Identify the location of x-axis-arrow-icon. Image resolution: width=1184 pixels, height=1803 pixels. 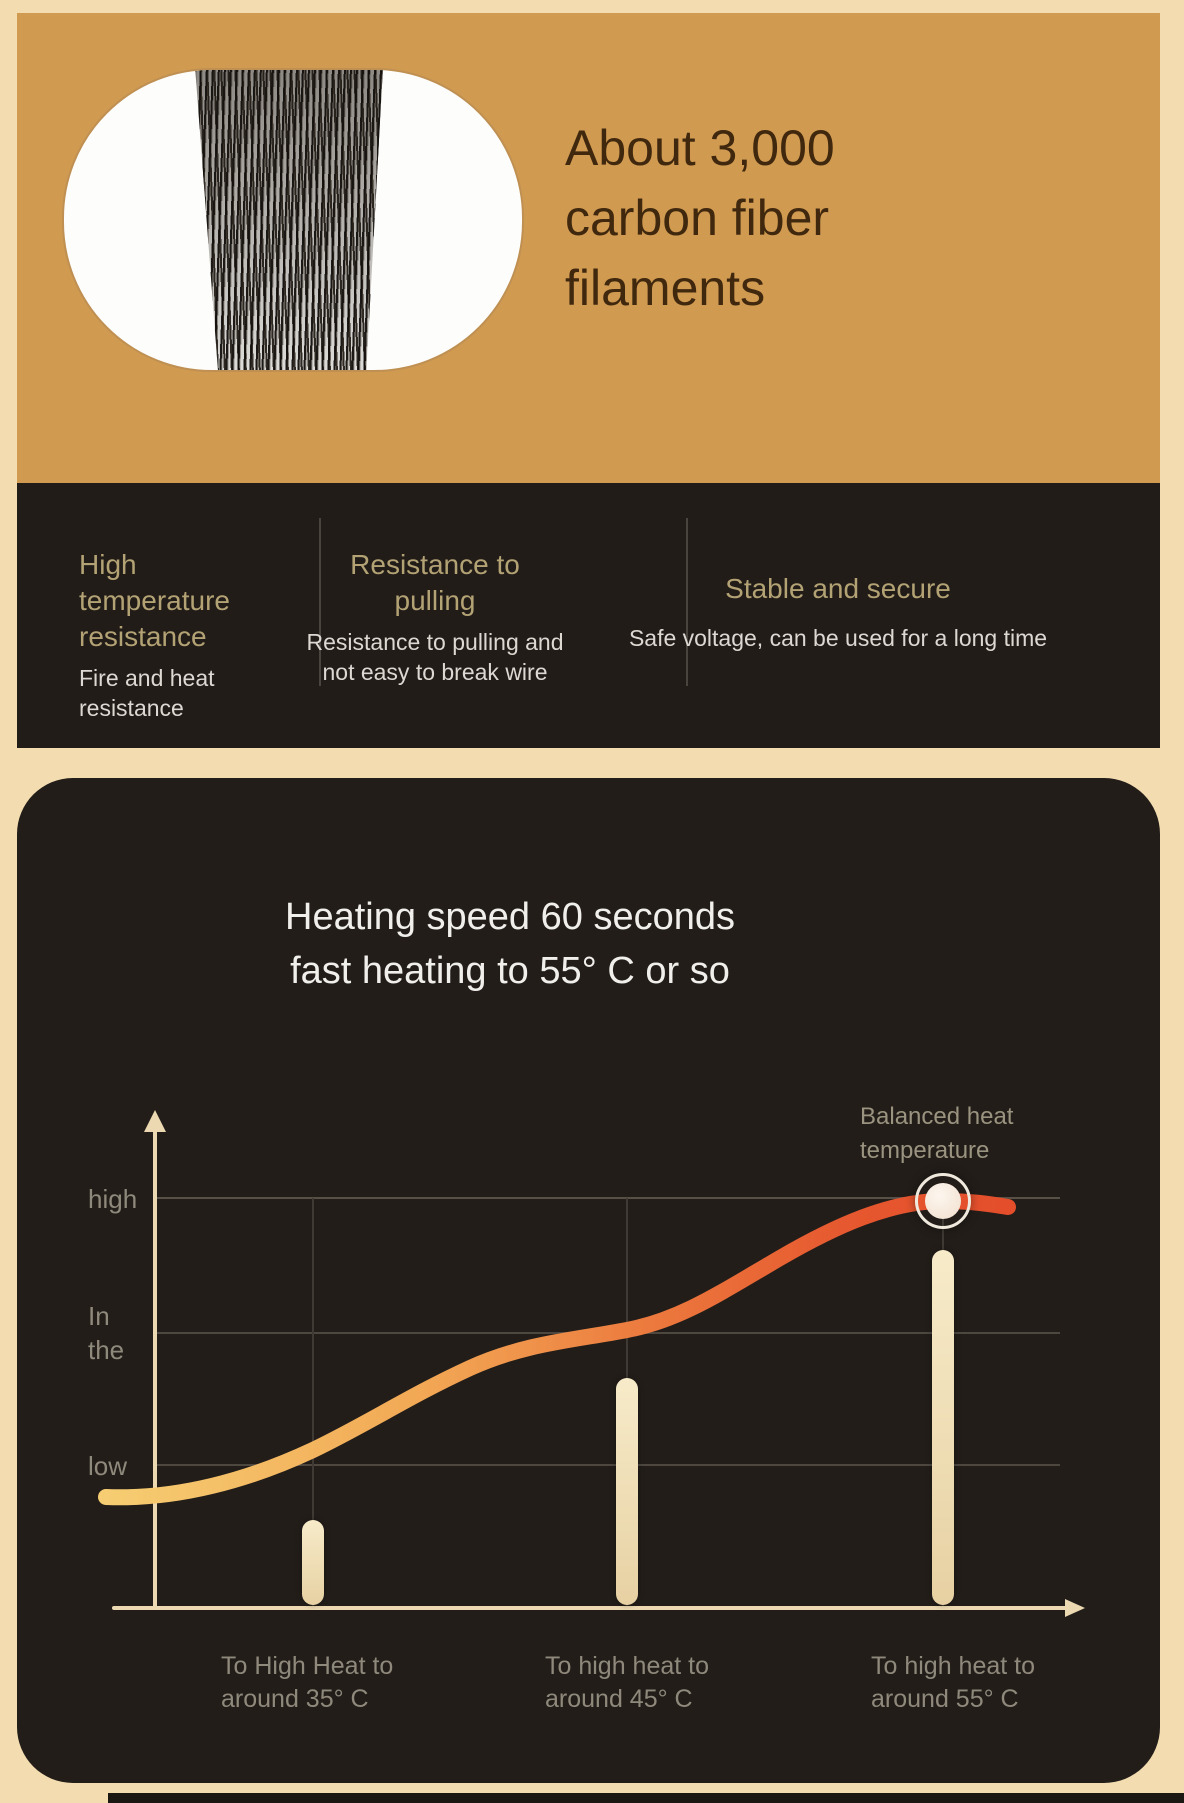
(1075, 1608).